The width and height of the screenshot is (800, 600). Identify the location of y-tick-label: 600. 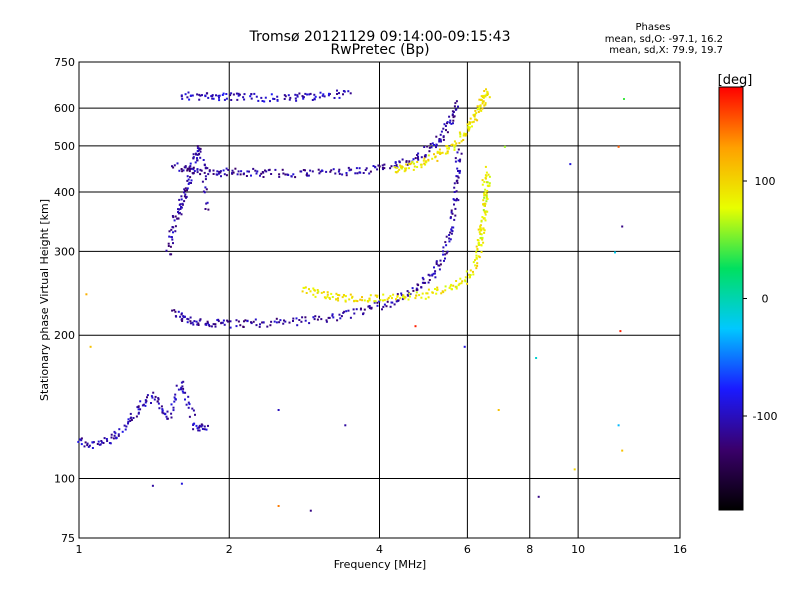
(64, 108).